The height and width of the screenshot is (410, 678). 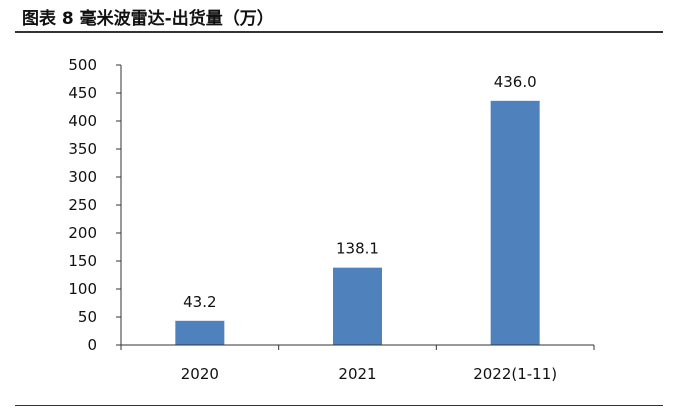 What do you see at coordinates (82, 121) in the screenshot?
I see `y-tick-label: 400` at bounding box center [82, 121].